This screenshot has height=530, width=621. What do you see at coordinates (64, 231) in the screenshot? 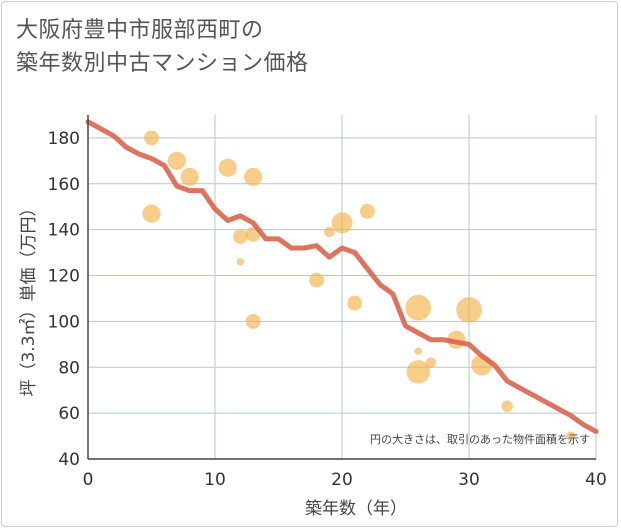
I see `y-tick-label: 140` at bounding box center [64, 231].